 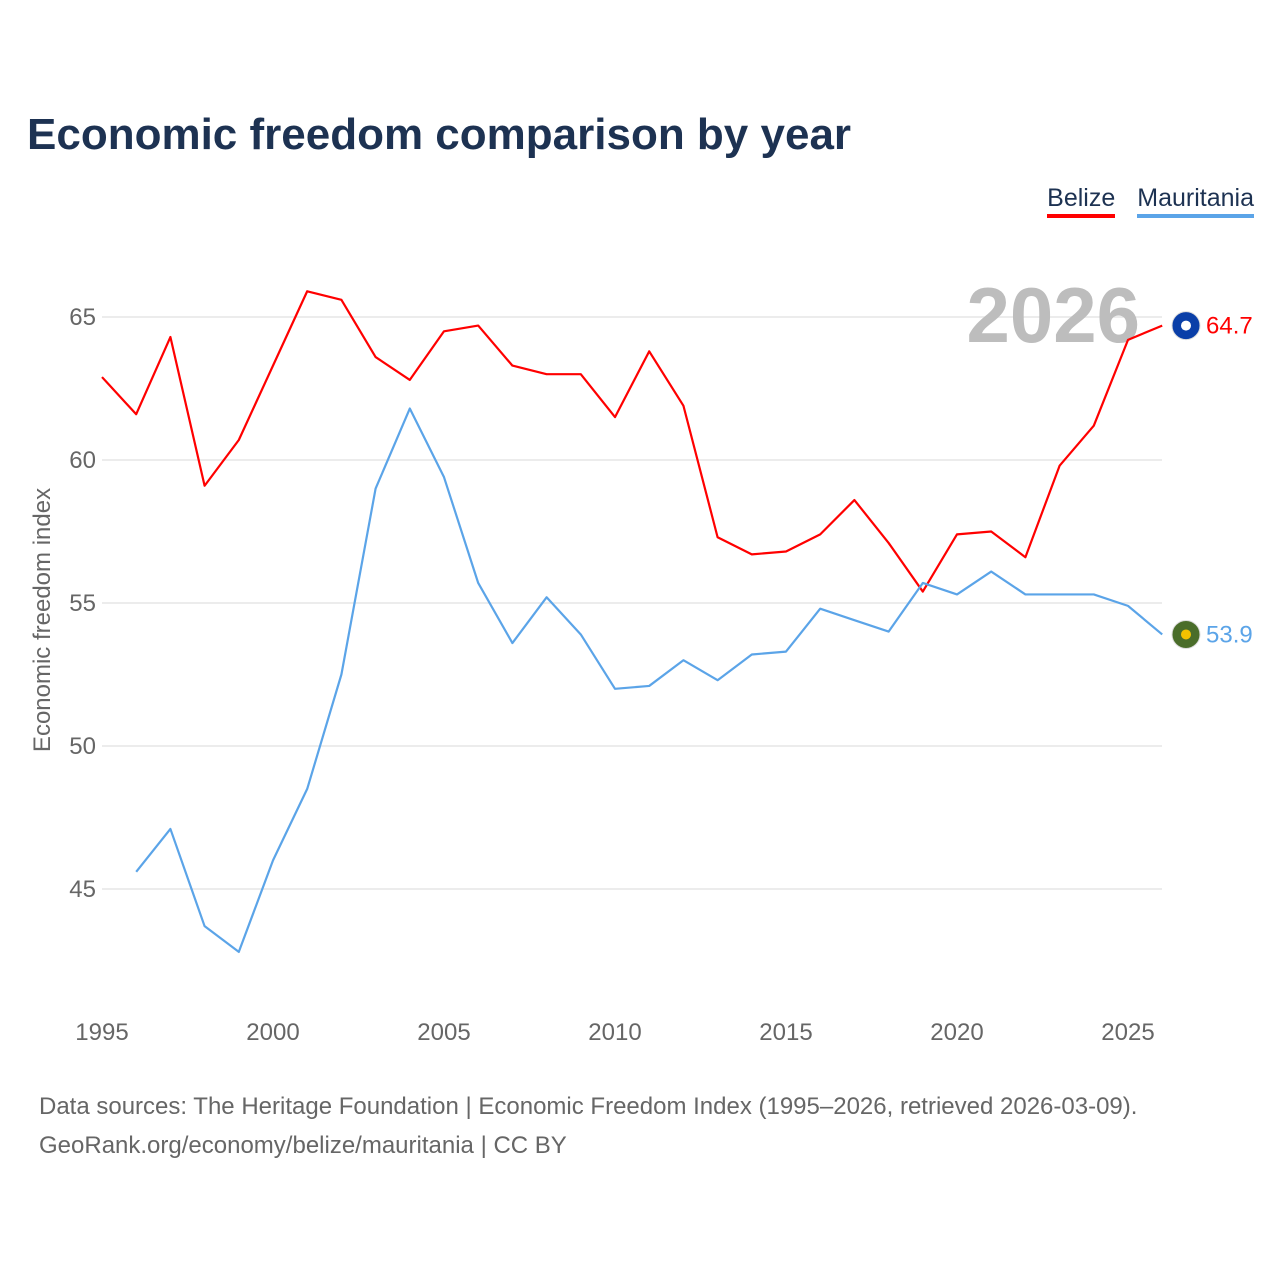 What do you see at coordinates (1053, 315) in the screenshot?
I see `year-label: 2026` at bounding box center [1053, 315].